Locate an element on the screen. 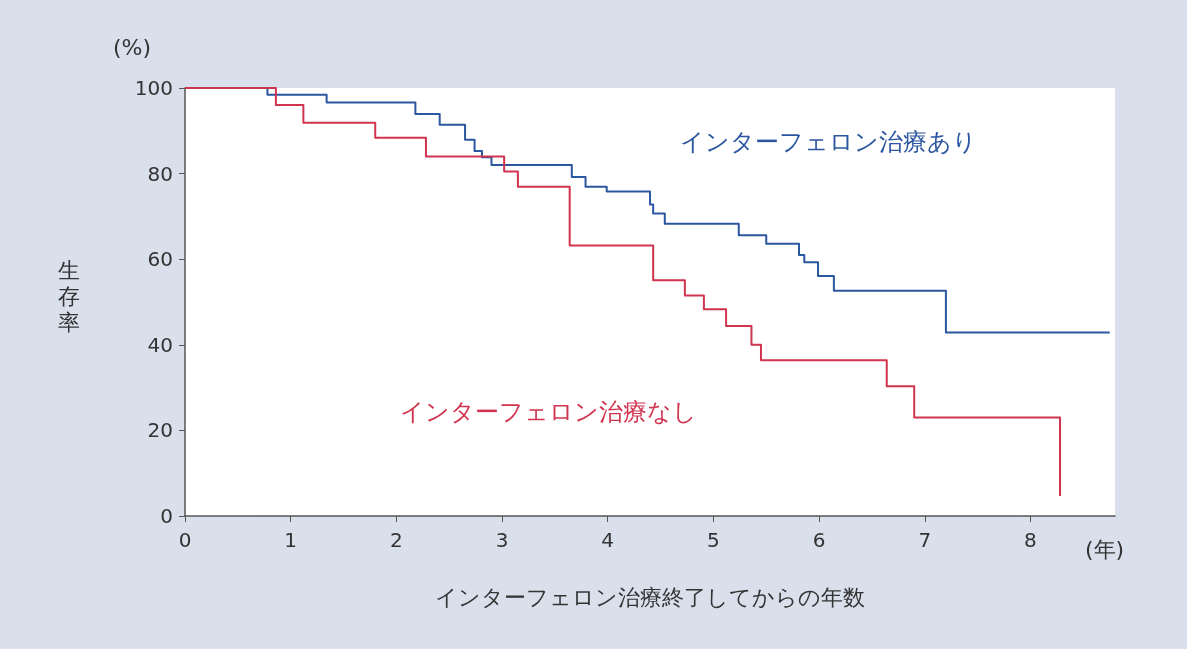 Image resolution: width=1187 pixels, height=649 pixels. y-tick-label: 80 is located at coordinates (160, 173).